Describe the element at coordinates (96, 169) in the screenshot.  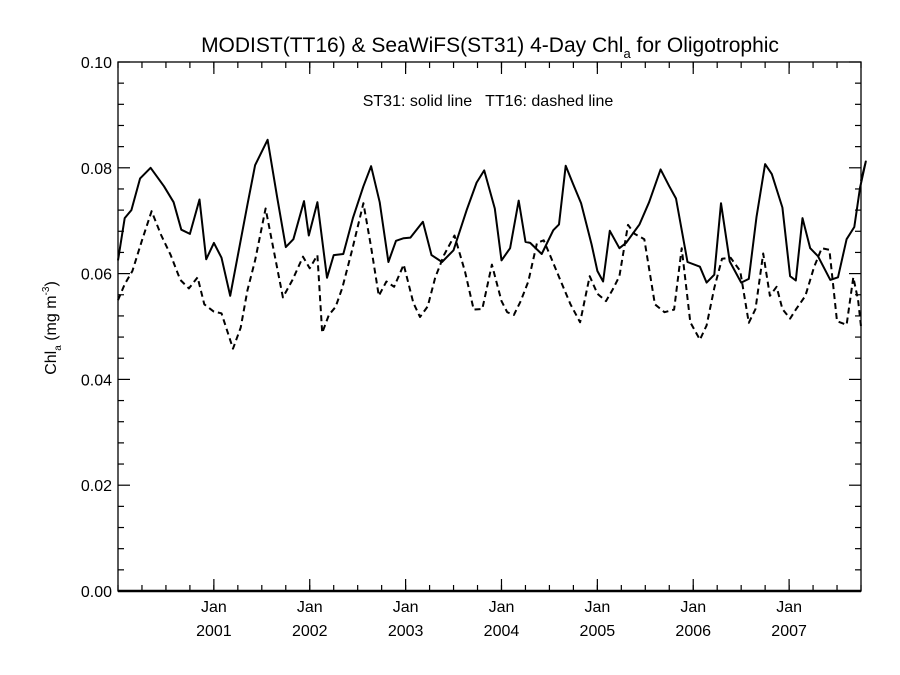
I see `y-tick-label: 0.08` at that location.